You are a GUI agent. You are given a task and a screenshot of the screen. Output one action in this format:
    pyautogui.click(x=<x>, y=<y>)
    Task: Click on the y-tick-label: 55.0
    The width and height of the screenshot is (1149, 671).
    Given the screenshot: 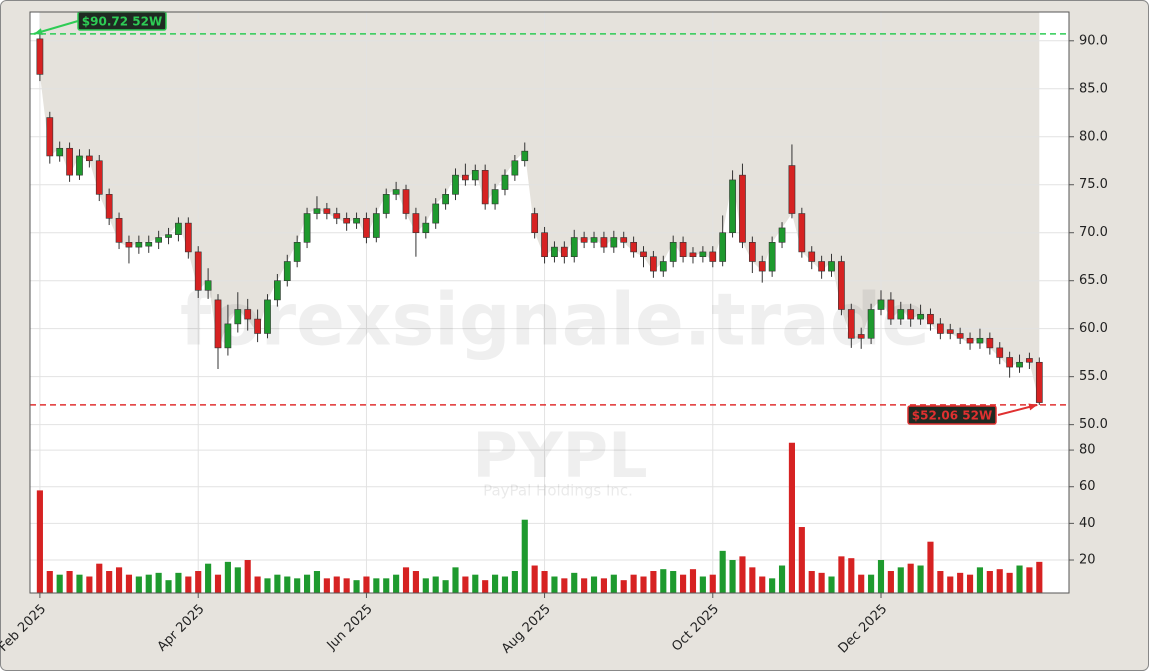 What is the action you would take?
    pyautogui.click(x=1093, y=376)
    